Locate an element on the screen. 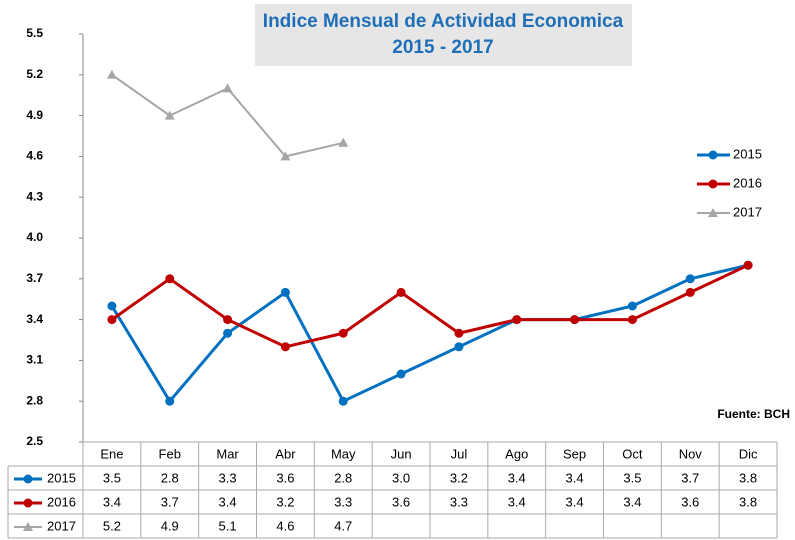  series-line is located at coordinates (430, 306).